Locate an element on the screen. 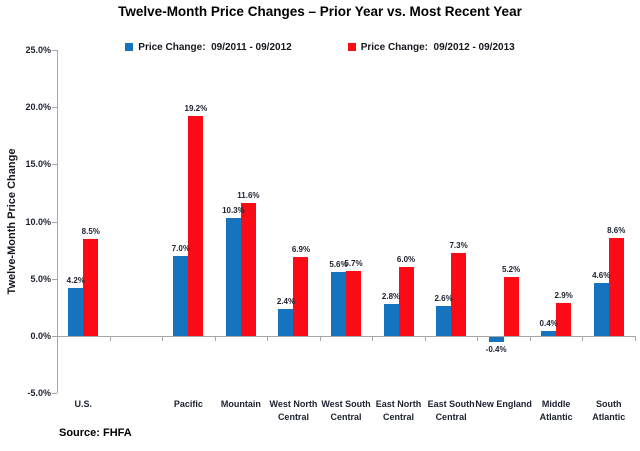 The height and width of the screenshot is (451, 640). y-tick-label: -5.0% is located at coordinates (39, 393).